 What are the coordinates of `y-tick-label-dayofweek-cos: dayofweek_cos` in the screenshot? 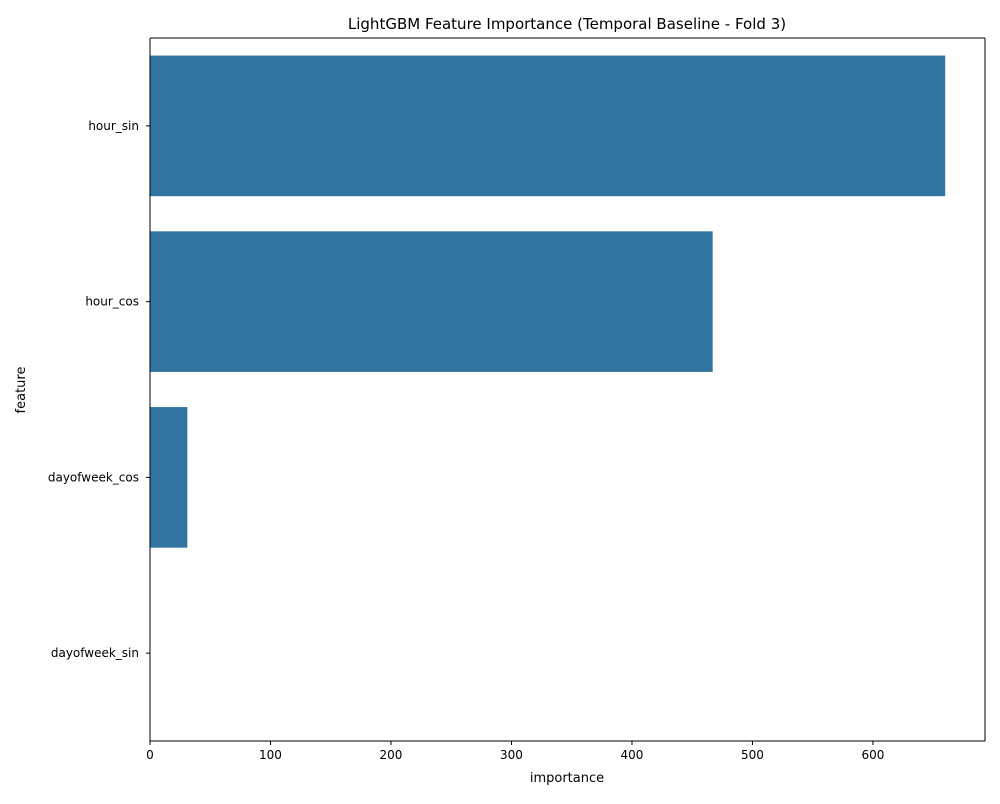 It's located at (93, 477).